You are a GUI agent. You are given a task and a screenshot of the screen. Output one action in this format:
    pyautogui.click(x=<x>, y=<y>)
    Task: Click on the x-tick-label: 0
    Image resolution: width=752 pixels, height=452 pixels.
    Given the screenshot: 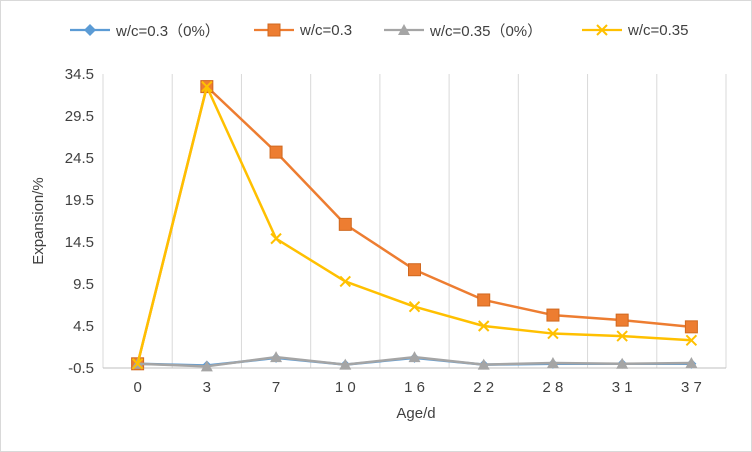 What is the action you would take?
    pyautogui.click(x=137, y=387)
    